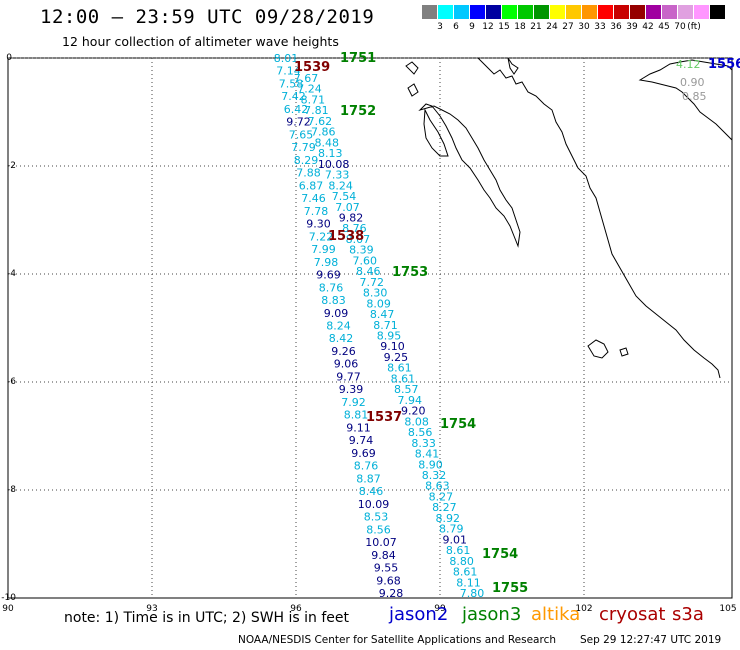 Image resolution: width=740 pixels, height=650 pixels. I want to click on wave-height-value: 8.27, so click(441, 496).